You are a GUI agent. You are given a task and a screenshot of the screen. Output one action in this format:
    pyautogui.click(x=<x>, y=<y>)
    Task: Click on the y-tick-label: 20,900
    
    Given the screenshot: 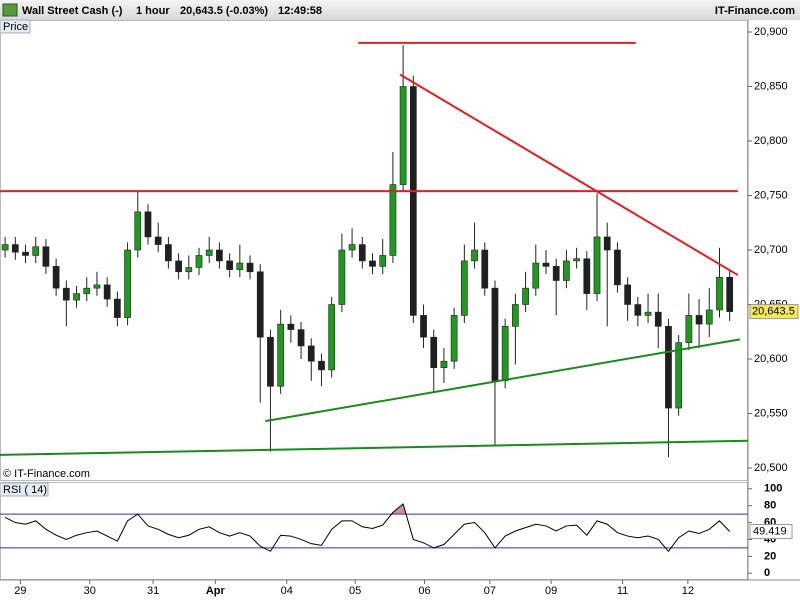 What is the action you would take?
    pyautogui.click(x=771, y=32)
    